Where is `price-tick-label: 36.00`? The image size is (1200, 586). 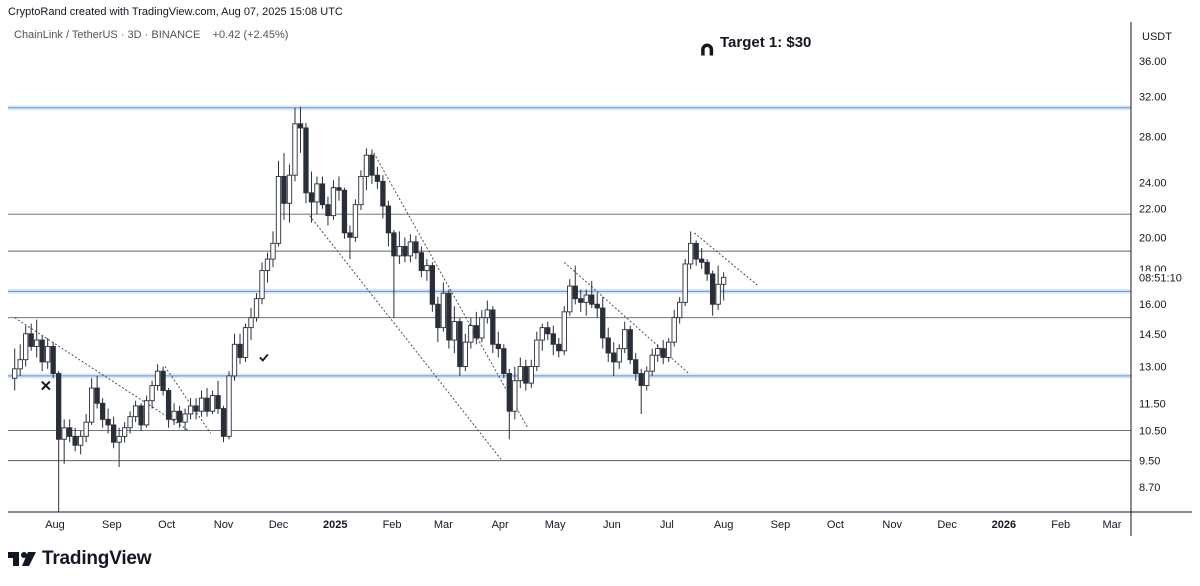
price-tick-label: 36.00 is located at coordinates (1153, 62).